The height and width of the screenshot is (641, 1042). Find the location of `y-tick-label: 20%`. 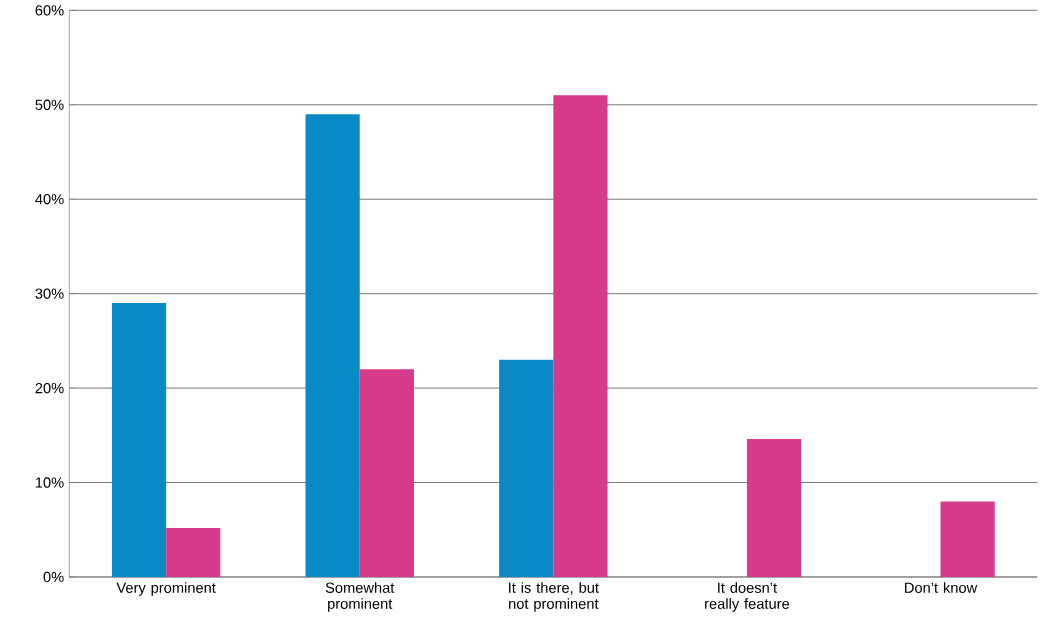

y-tick-label: 20% is located at coordinates (49, 388).